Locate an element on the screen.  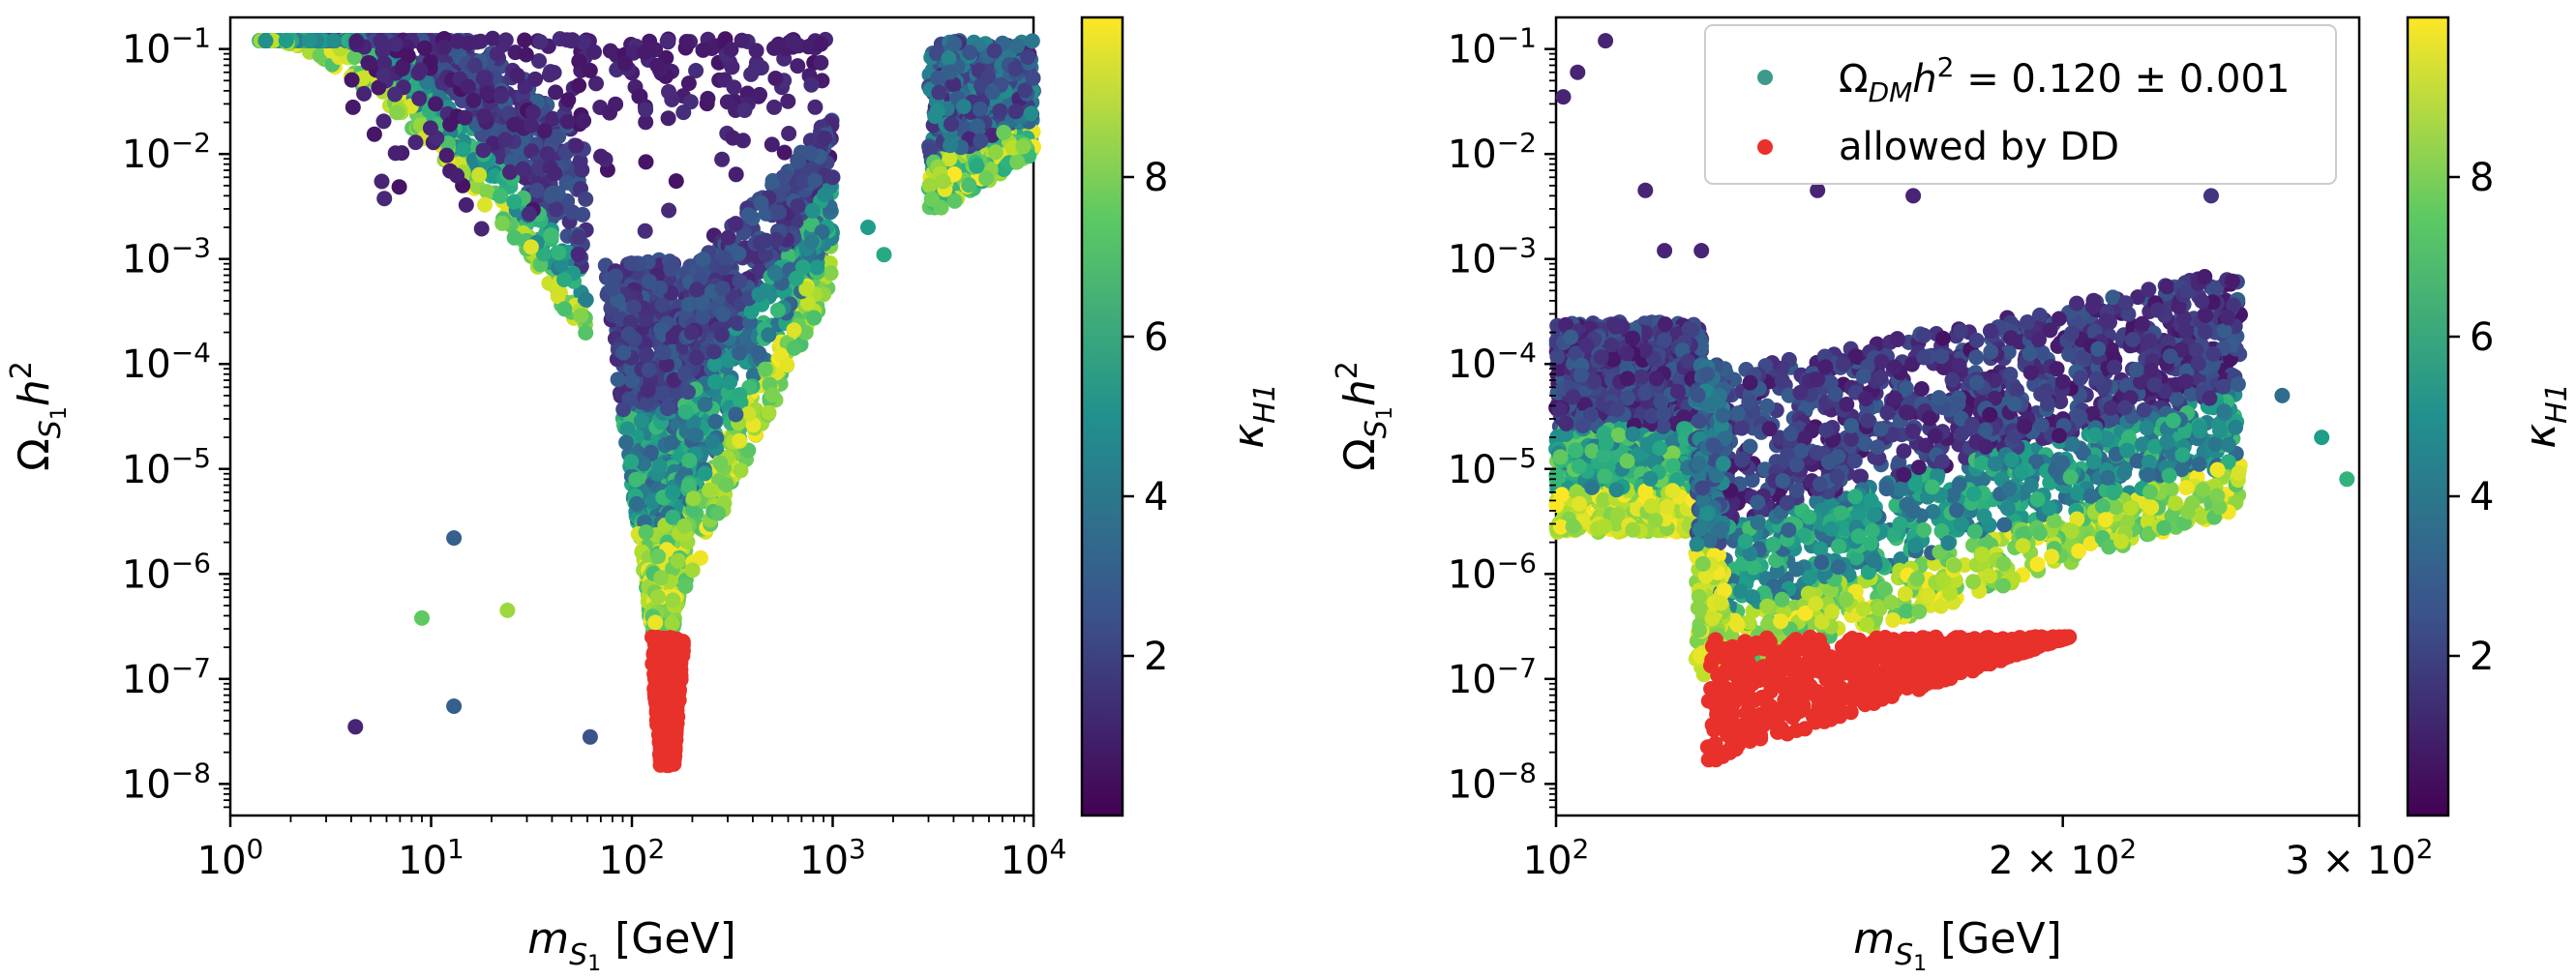
dd-point is located at coordinates (670, 646).